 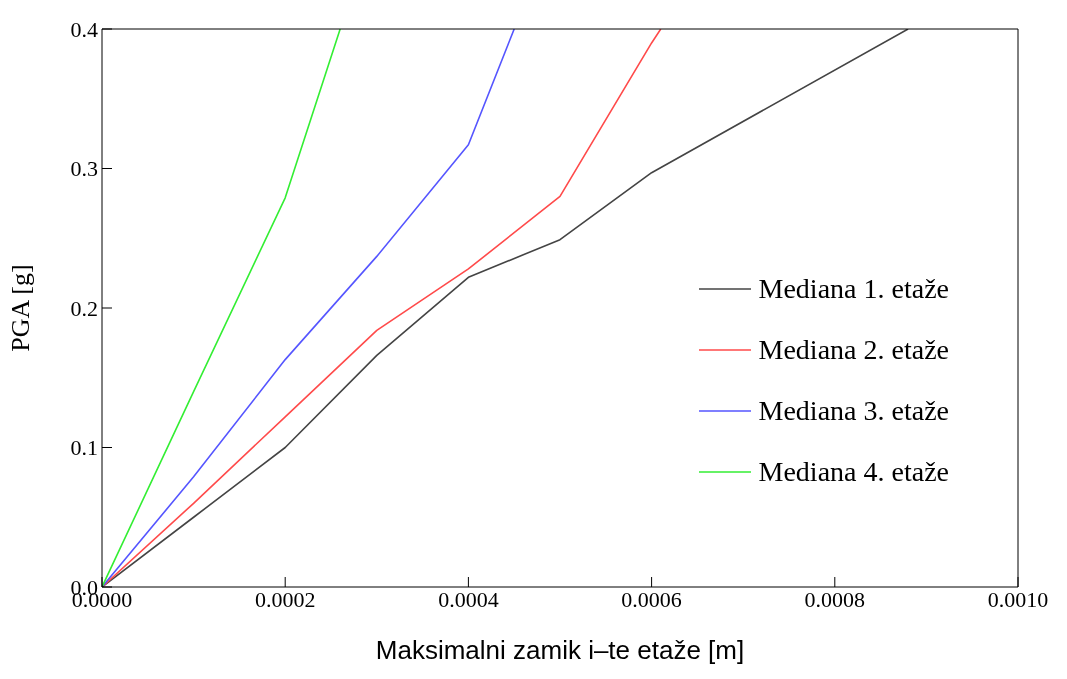 What do you see at coordinates (1018, 599) in the screenshot?
I see `x-tick-label: 0.0010` at bounding box center [1018, 599].